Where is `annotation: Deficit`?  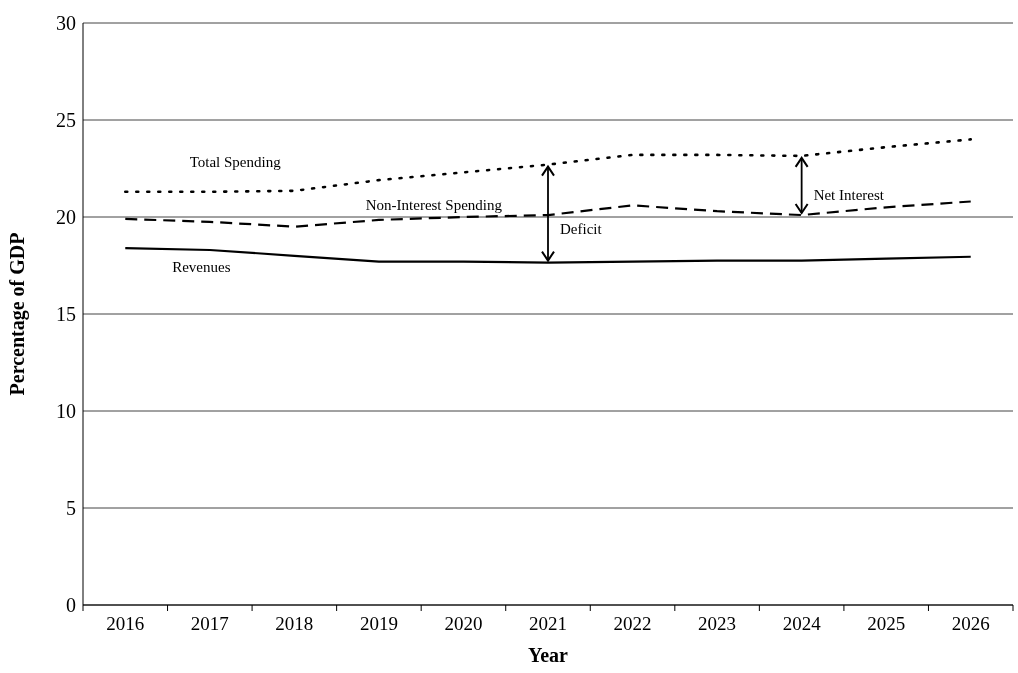
annotation: Deficit is located at coordinates (581, 228).